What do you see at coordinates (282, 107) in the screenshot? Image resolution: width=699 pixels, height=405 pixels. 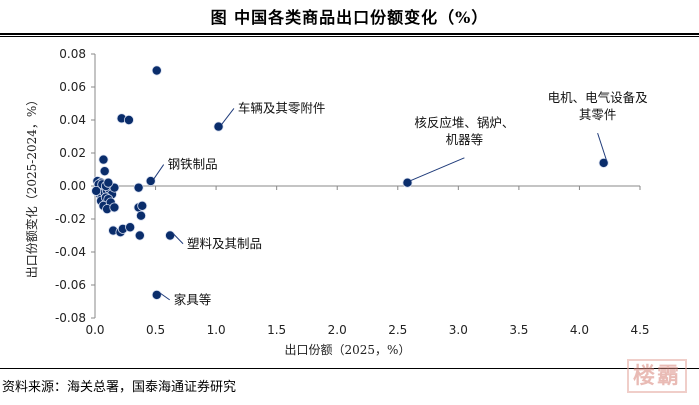 I see `annotation-label: 车辆及其零附件` at bounding box center [282, 107].